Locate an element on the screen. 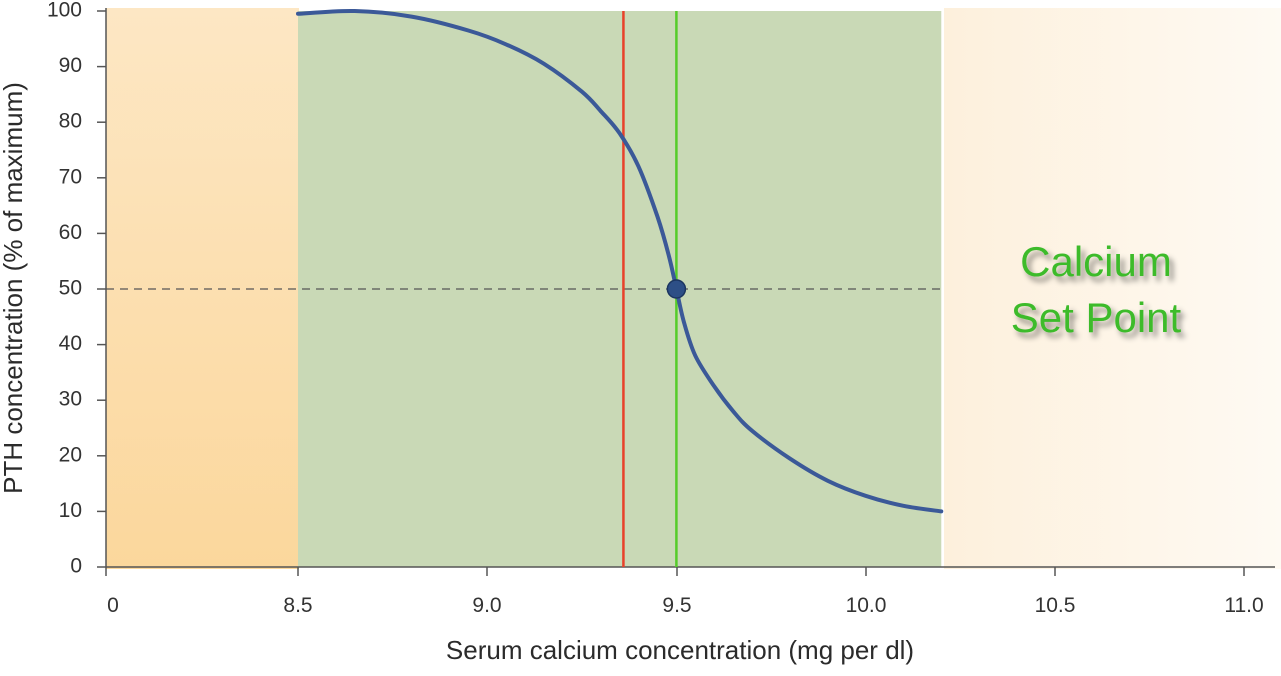 This screenshot has height=676, width=1281. x-tick-label: 0 is located at coordinates (113, 605).